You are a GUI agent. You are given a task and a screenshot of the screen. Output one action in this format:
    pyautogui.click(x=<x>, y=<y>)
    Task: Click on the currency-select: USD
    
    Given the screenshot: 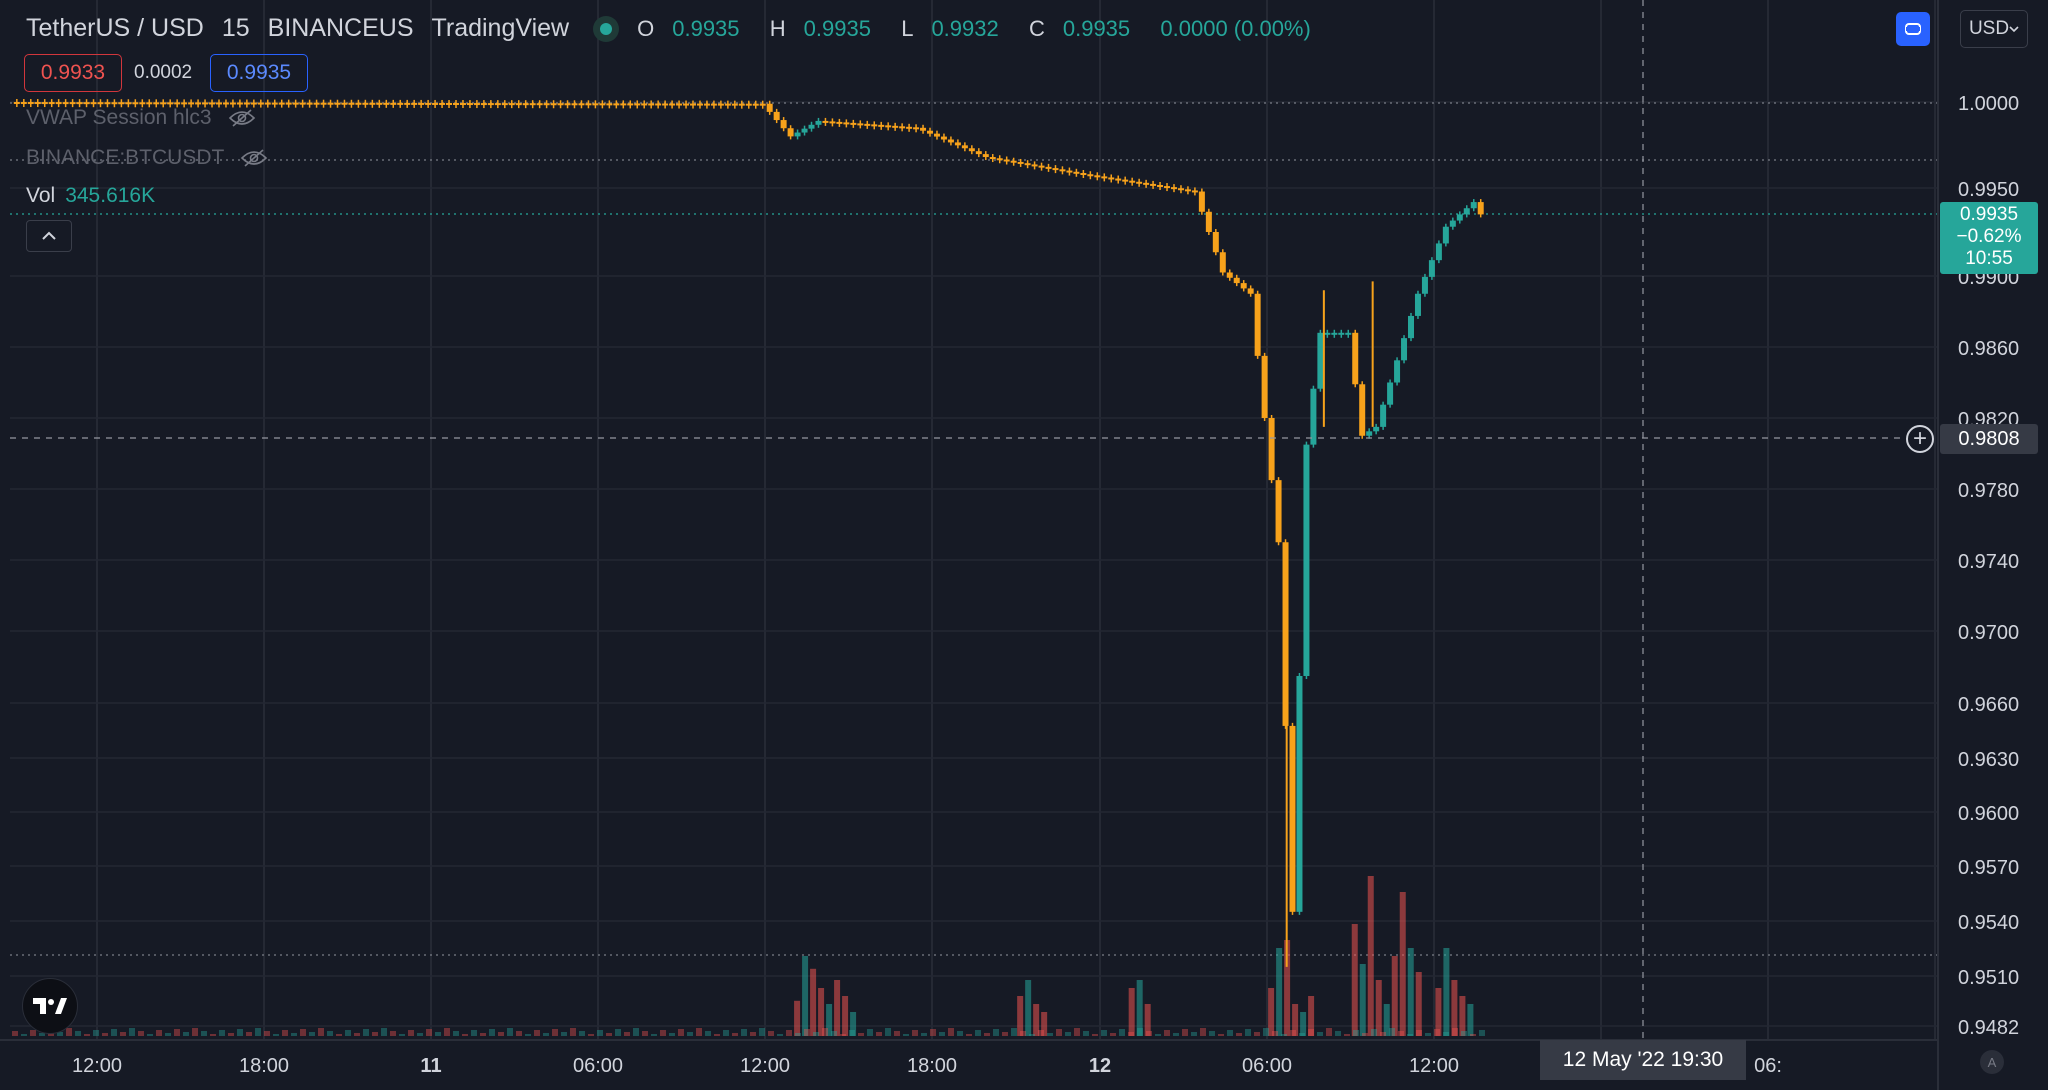 What is the action you would take?
    pyautogui.click(x=1994, y=29)
    